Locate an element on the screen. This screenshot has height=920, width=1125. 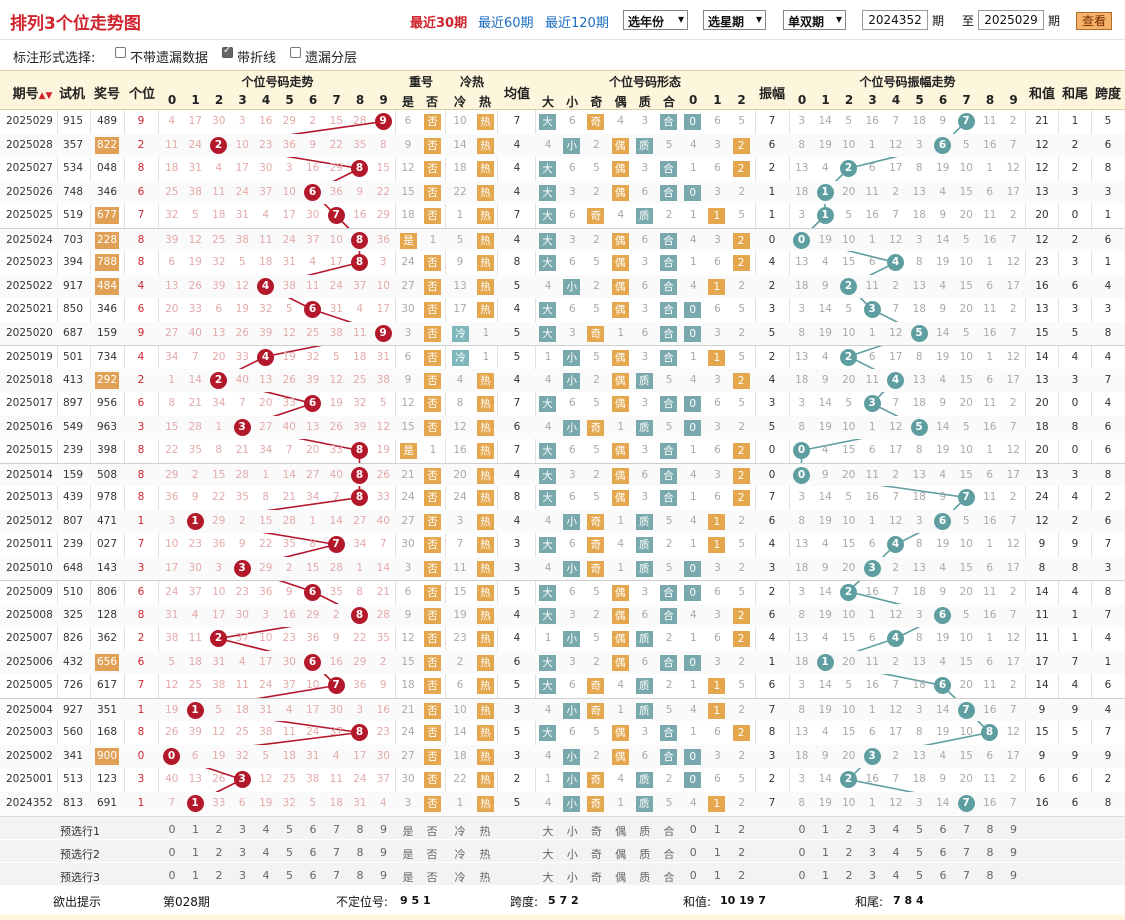
cell-period: 2025010 is located at coordinates (29, 567).